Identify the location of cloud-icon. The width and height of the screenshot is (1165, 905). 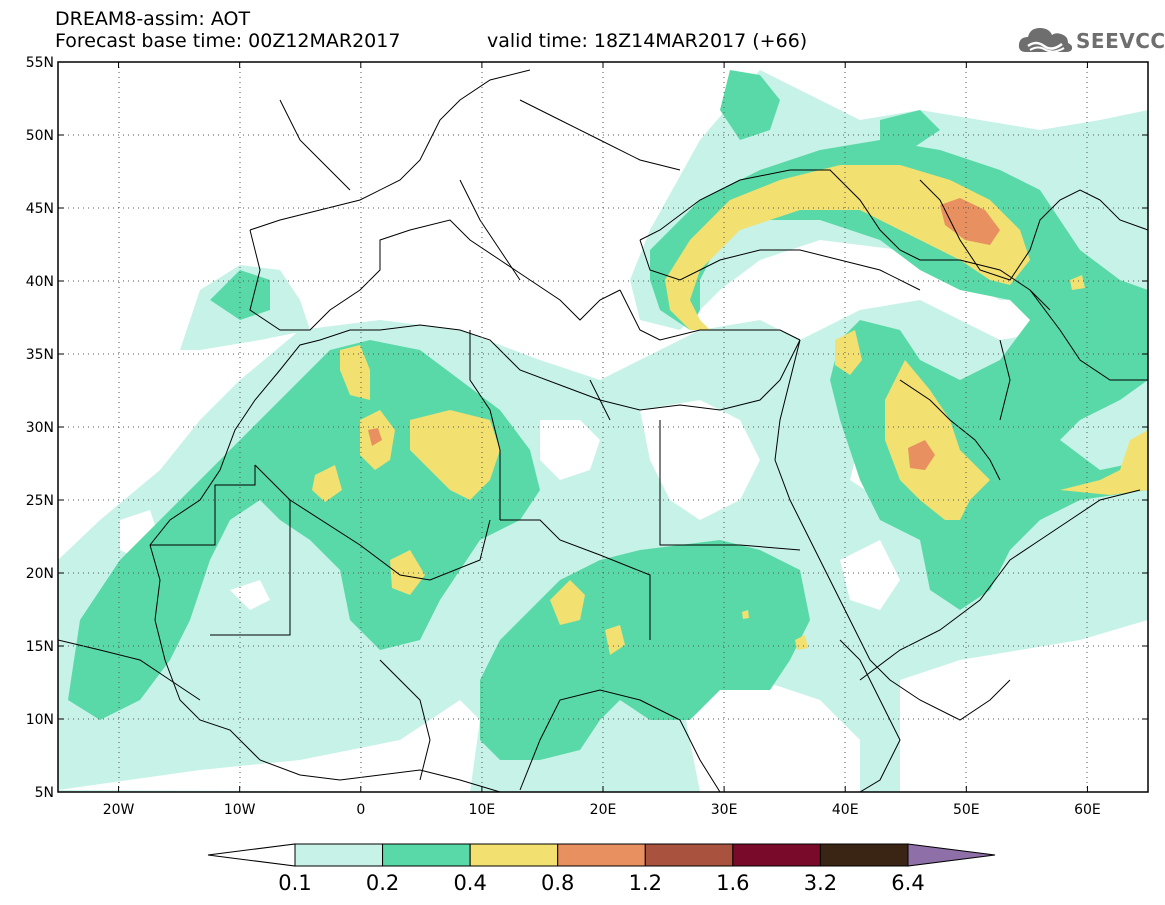
(1045, 40).